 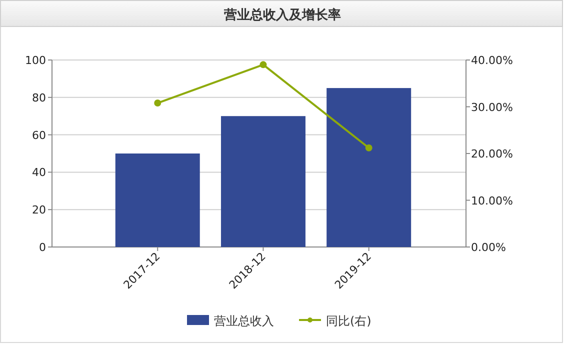 What do you see at coordinates (349, 321) in the screenshot?
I see `legend-label: 同比(右)` at bounding box center [349, 321].